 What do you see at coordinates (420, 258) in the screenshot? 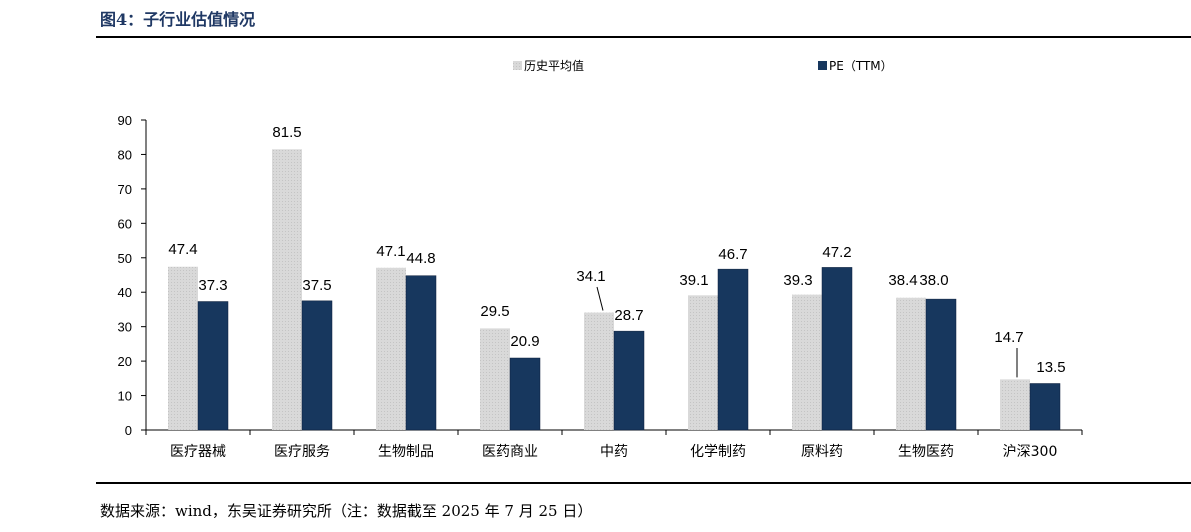
I see `data-label-pe-ttm: 44.8` at bounding box center [420, 258].